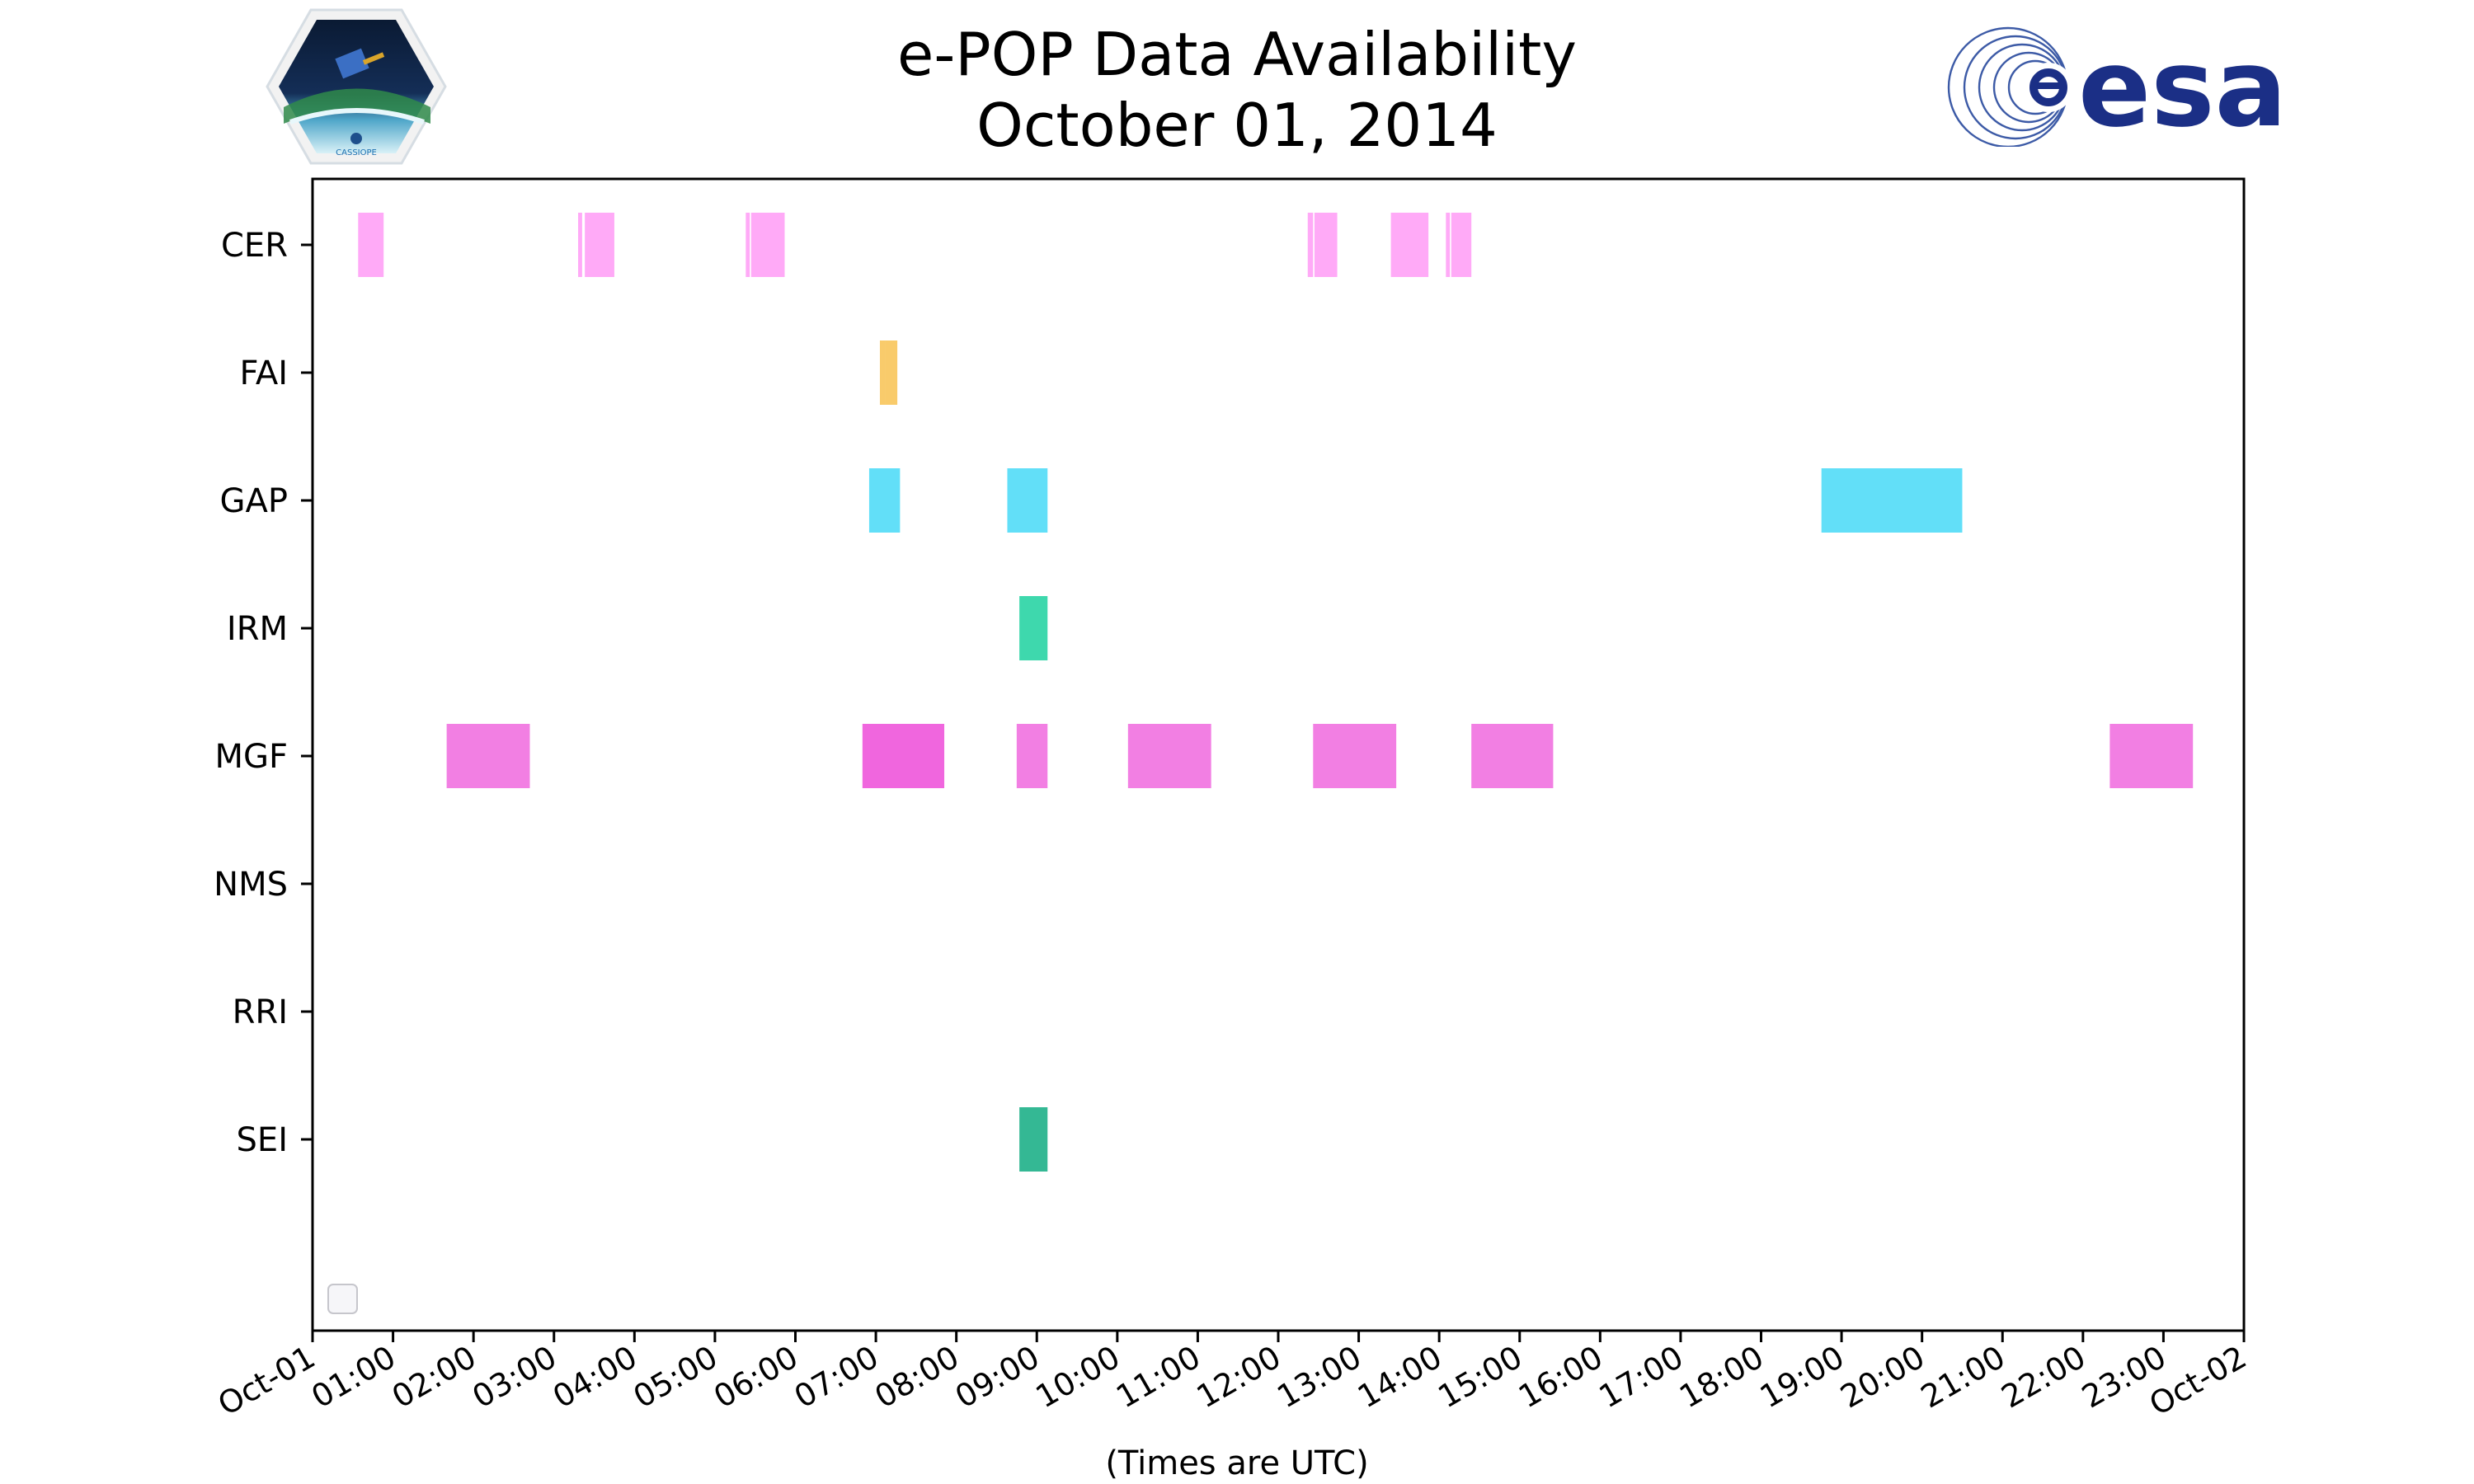  What do you see at coordinates (676, 1377) in the screenshot?
I see `x-tick-label-5: 05:00` at bounding box center [676, 1377].